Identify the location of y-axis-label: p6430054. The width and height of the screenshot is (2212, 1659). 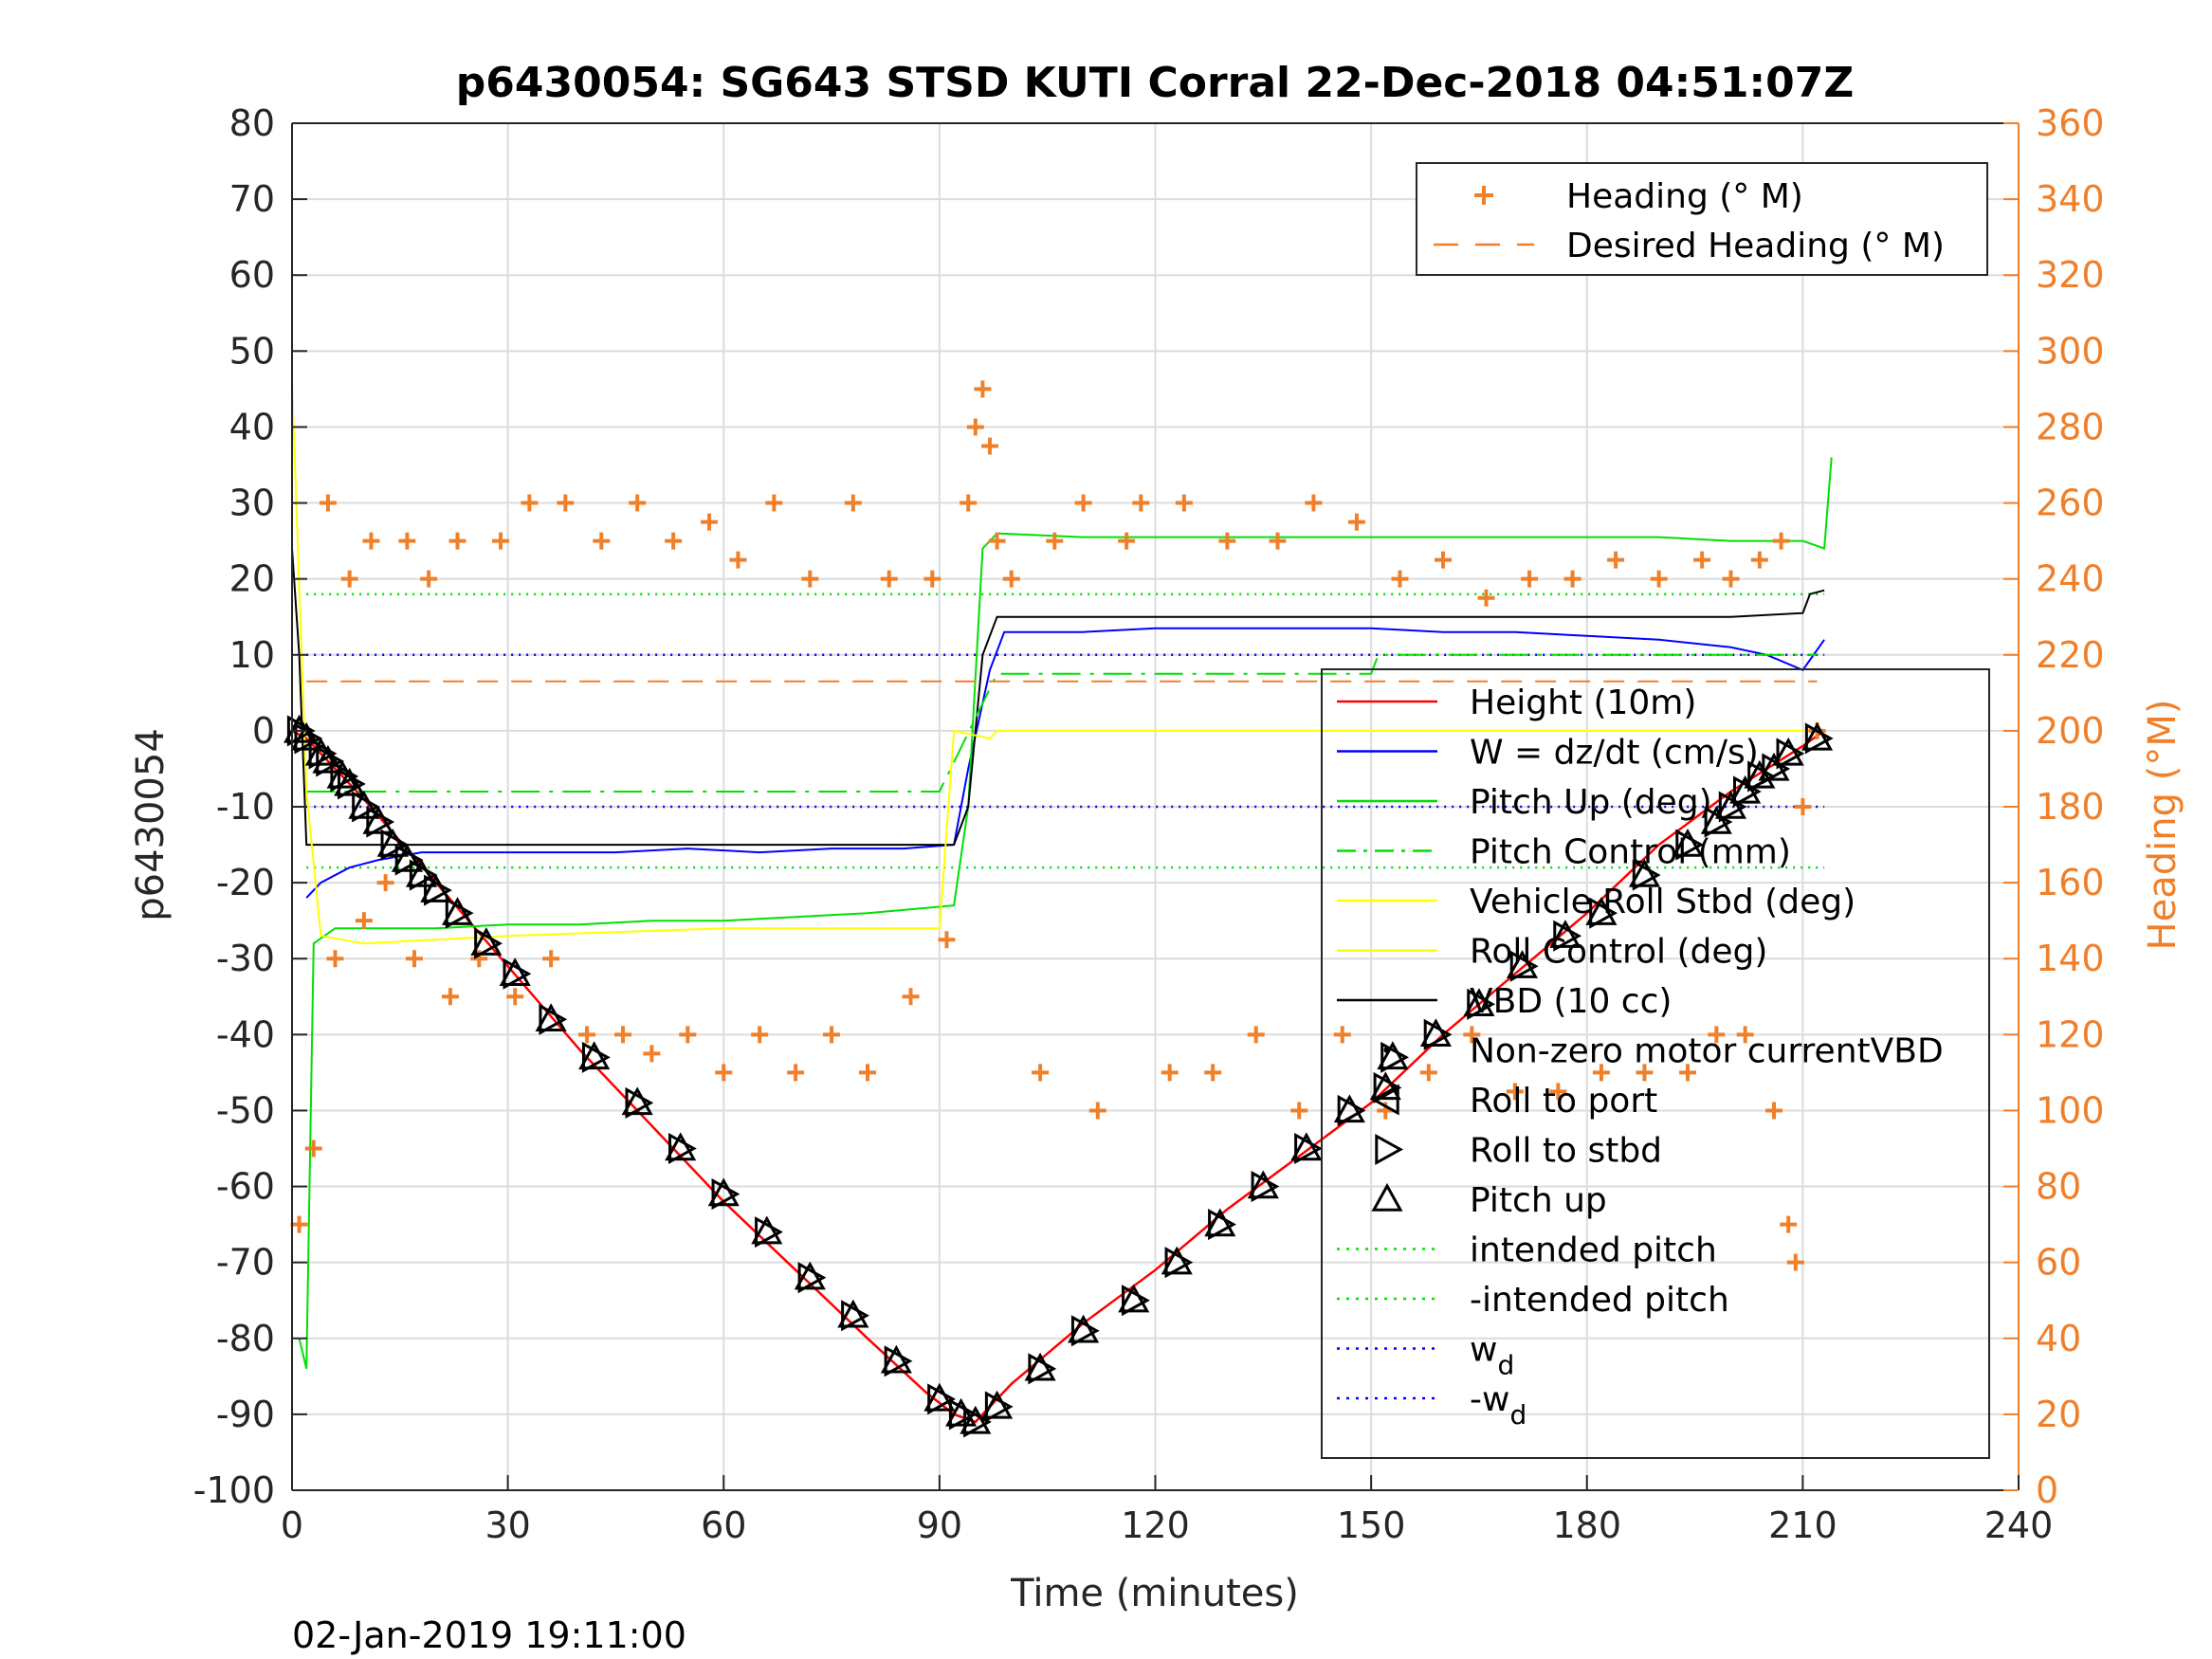
(151, 824).